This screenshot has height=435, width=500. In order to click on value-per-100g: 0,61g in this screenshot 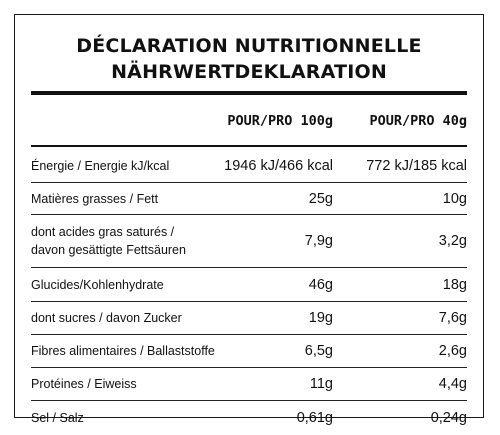, I will do `click(314, 418)`.